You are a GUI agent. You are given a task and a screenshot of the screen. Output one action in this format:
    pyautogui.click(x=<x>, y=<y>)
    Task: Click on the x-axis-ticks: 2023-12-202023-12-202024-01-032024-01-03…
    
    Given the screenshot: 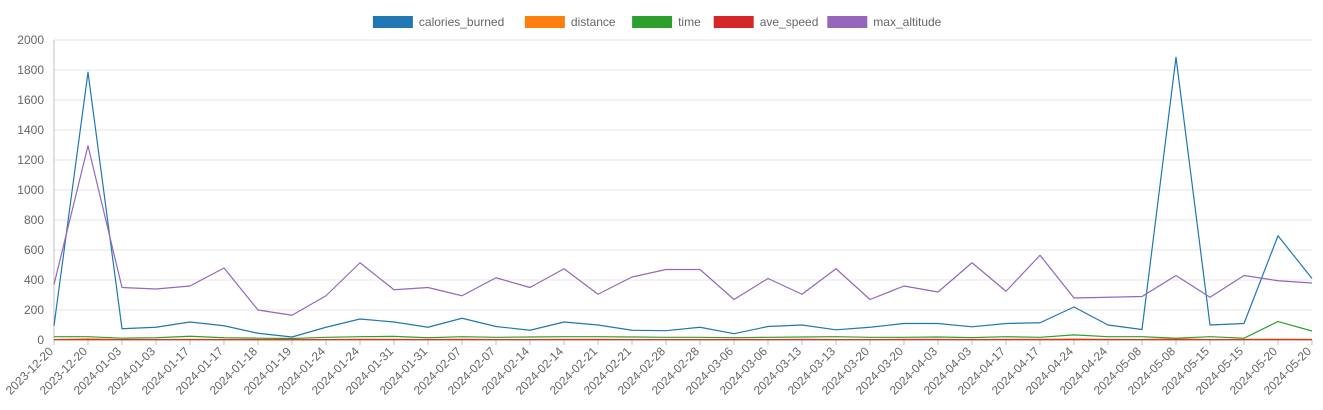 What is the action you would take?
    pyautogui.click(x=659, y=371)
    